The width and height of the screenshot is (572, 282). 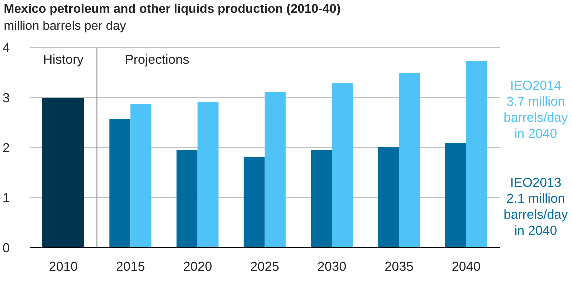 What do you see at coordinates (466, 266) in the screenshot?
I see `x-tick-label: 2040` at bounding box center [466, 266].